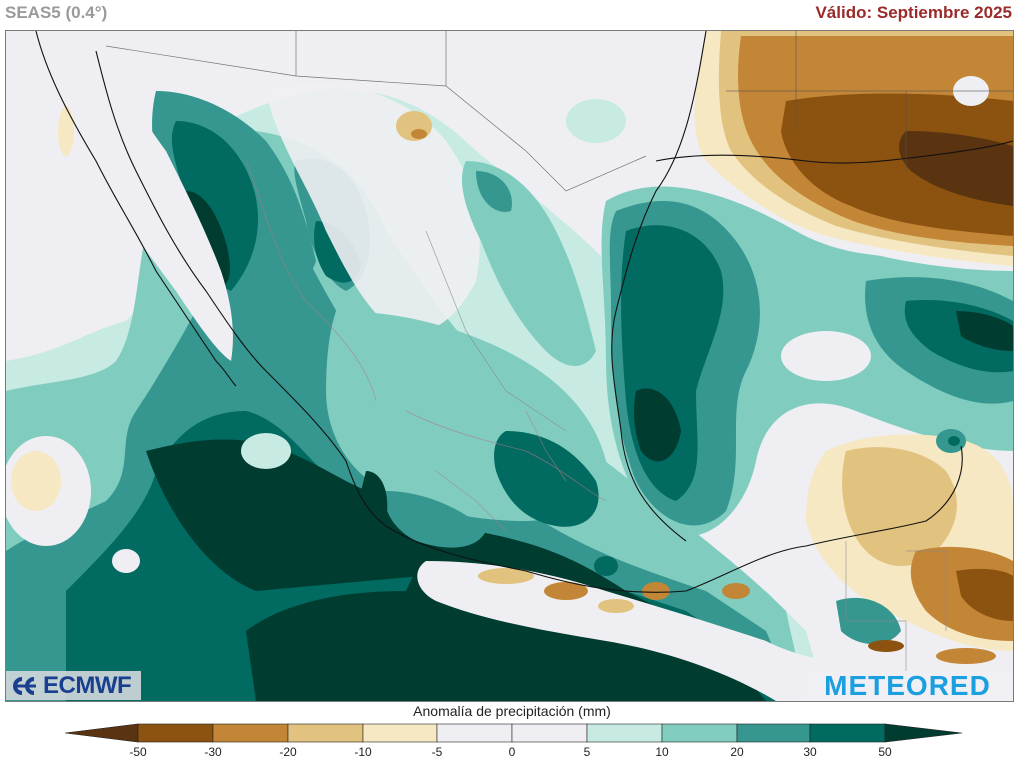  I want to click on tick-label: -10, so click(363, 752).